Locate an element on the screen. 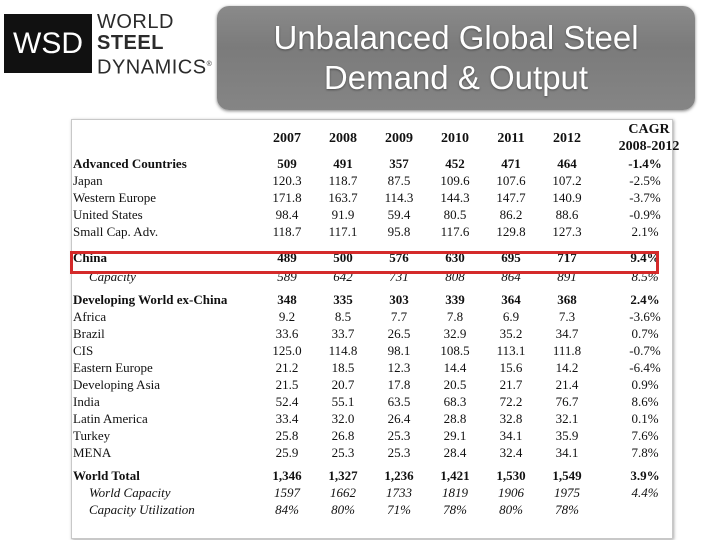 This screenshot has width=720, height=540. row-label: Latin America is located at coordinates (110, 418).